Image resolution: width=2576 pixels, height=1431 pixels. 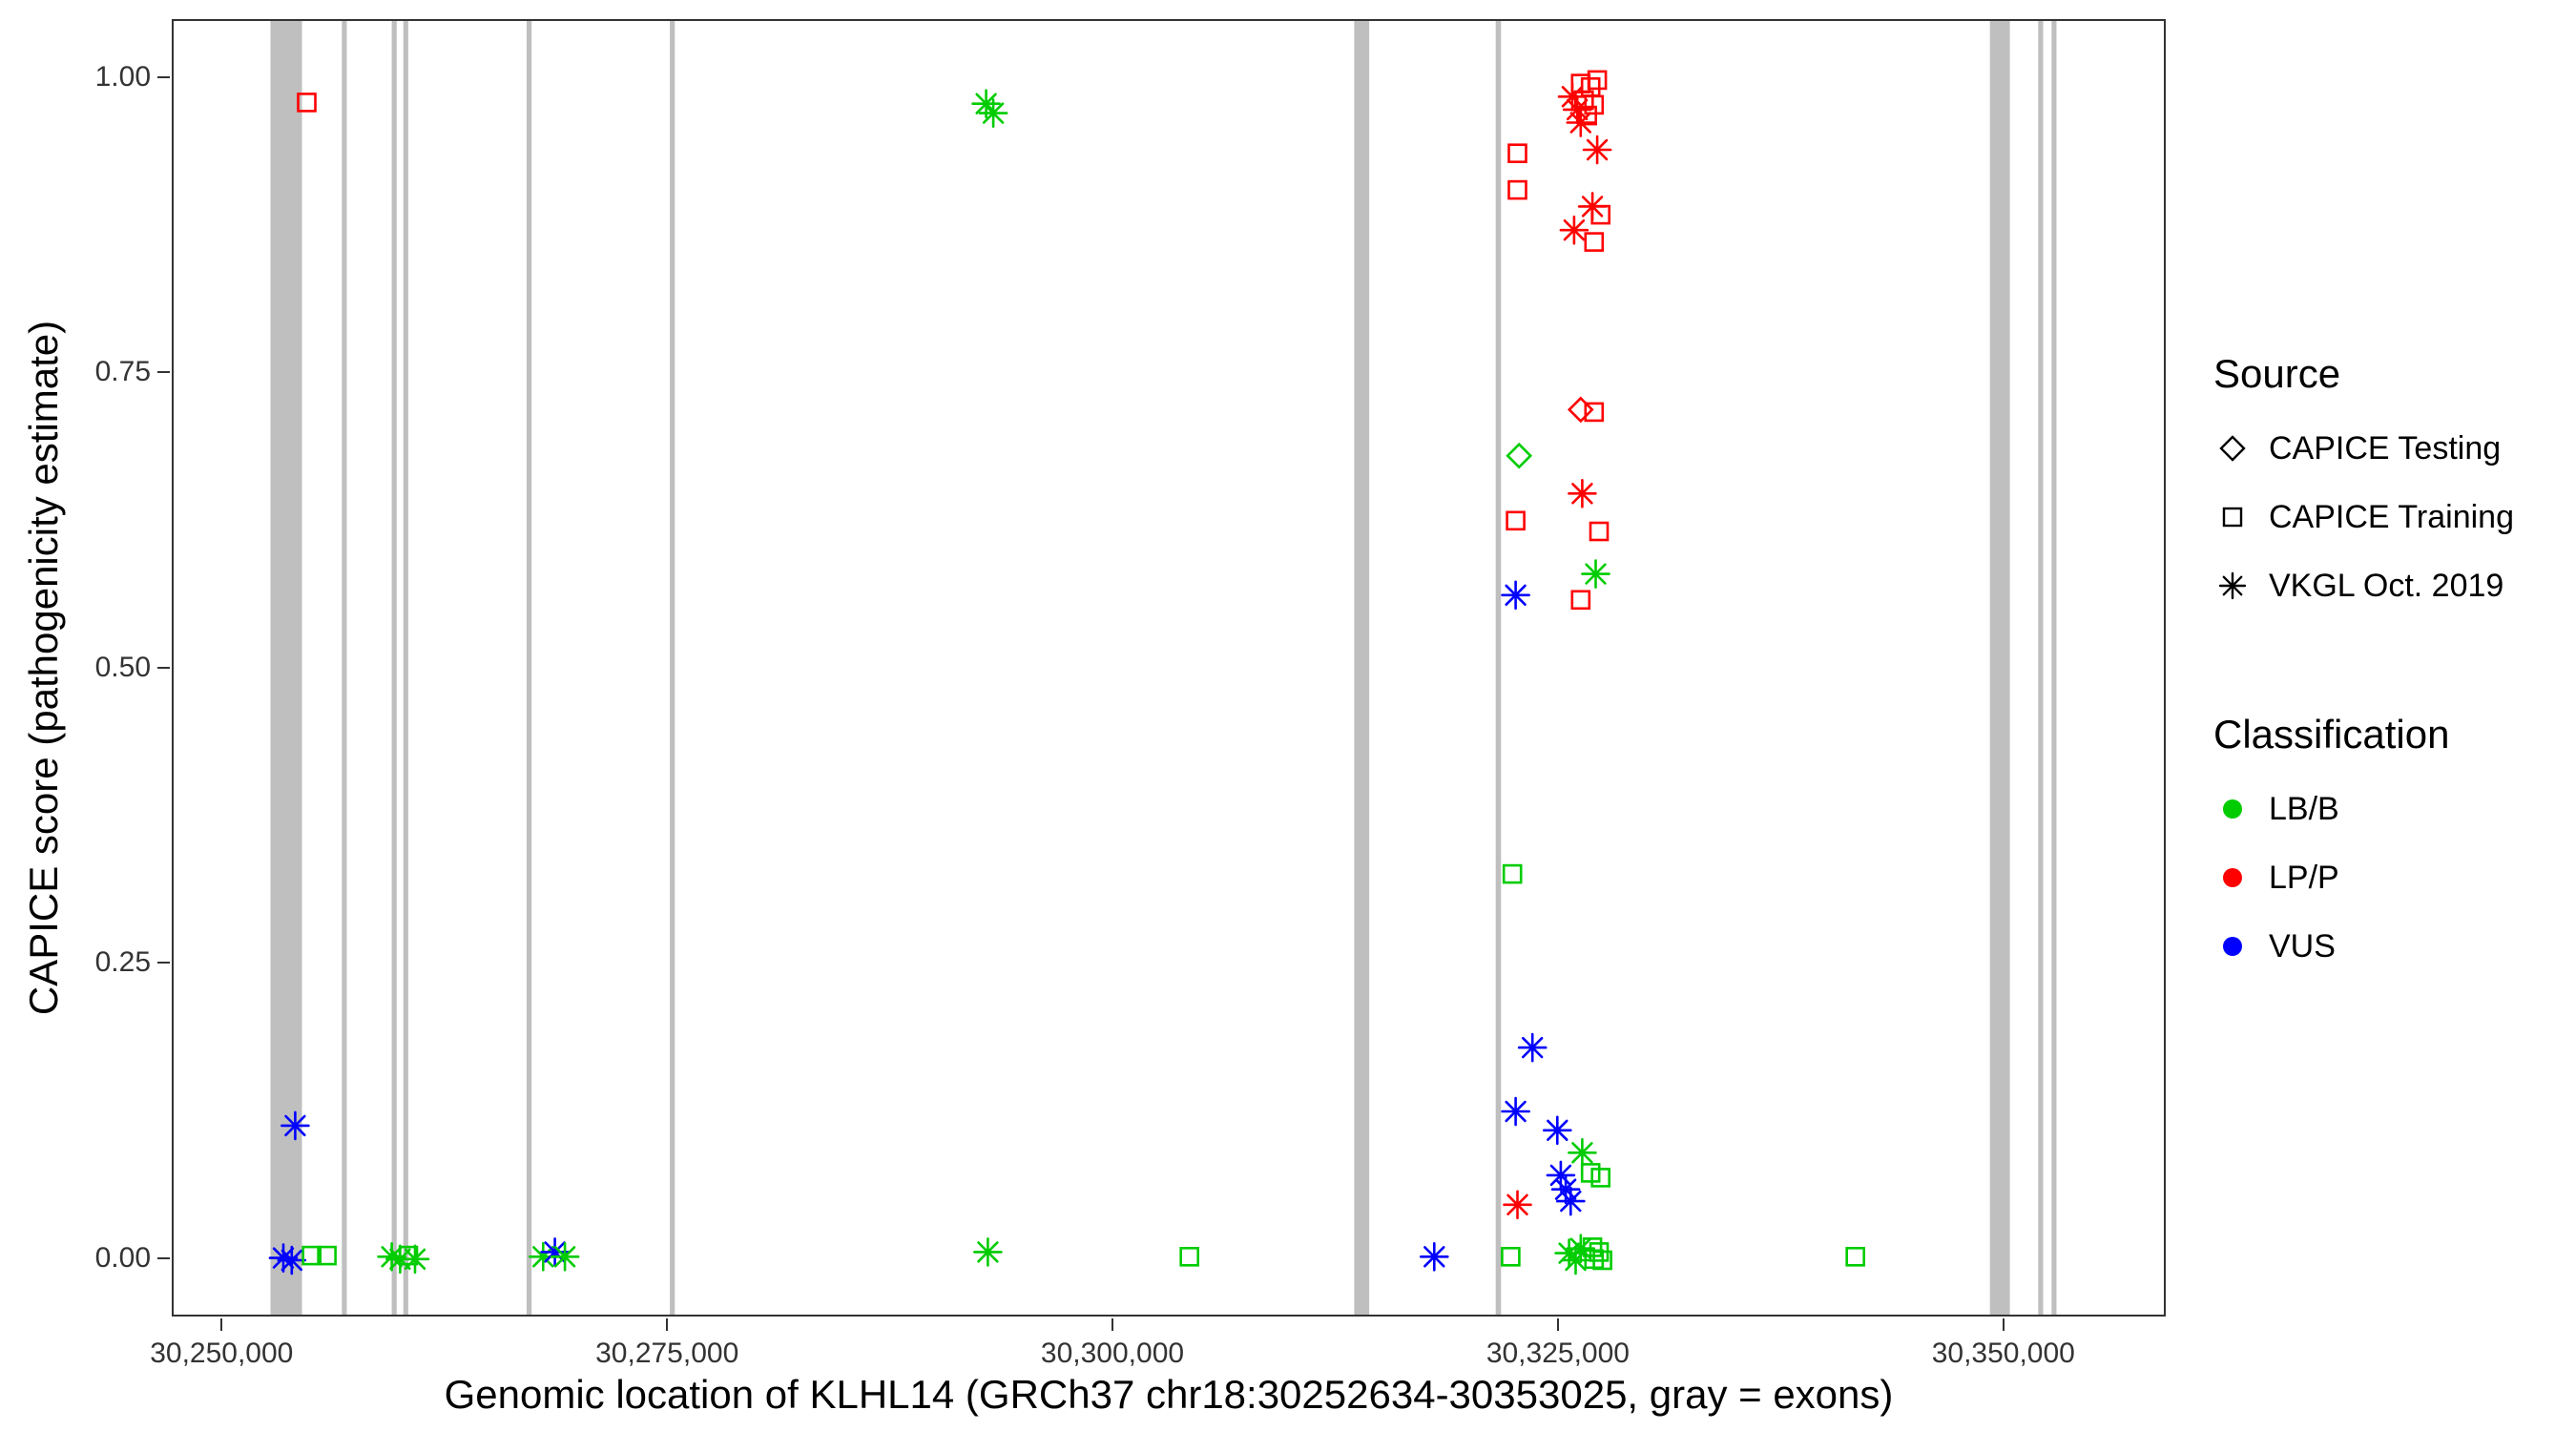 I want to click on legend-item-label: LB/B, so click(x=2304, y=808).